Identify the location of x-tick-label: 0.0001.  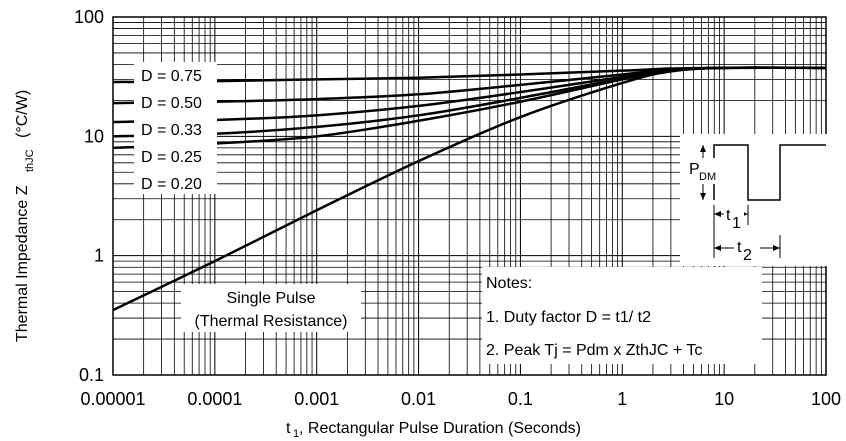
(214, 399).